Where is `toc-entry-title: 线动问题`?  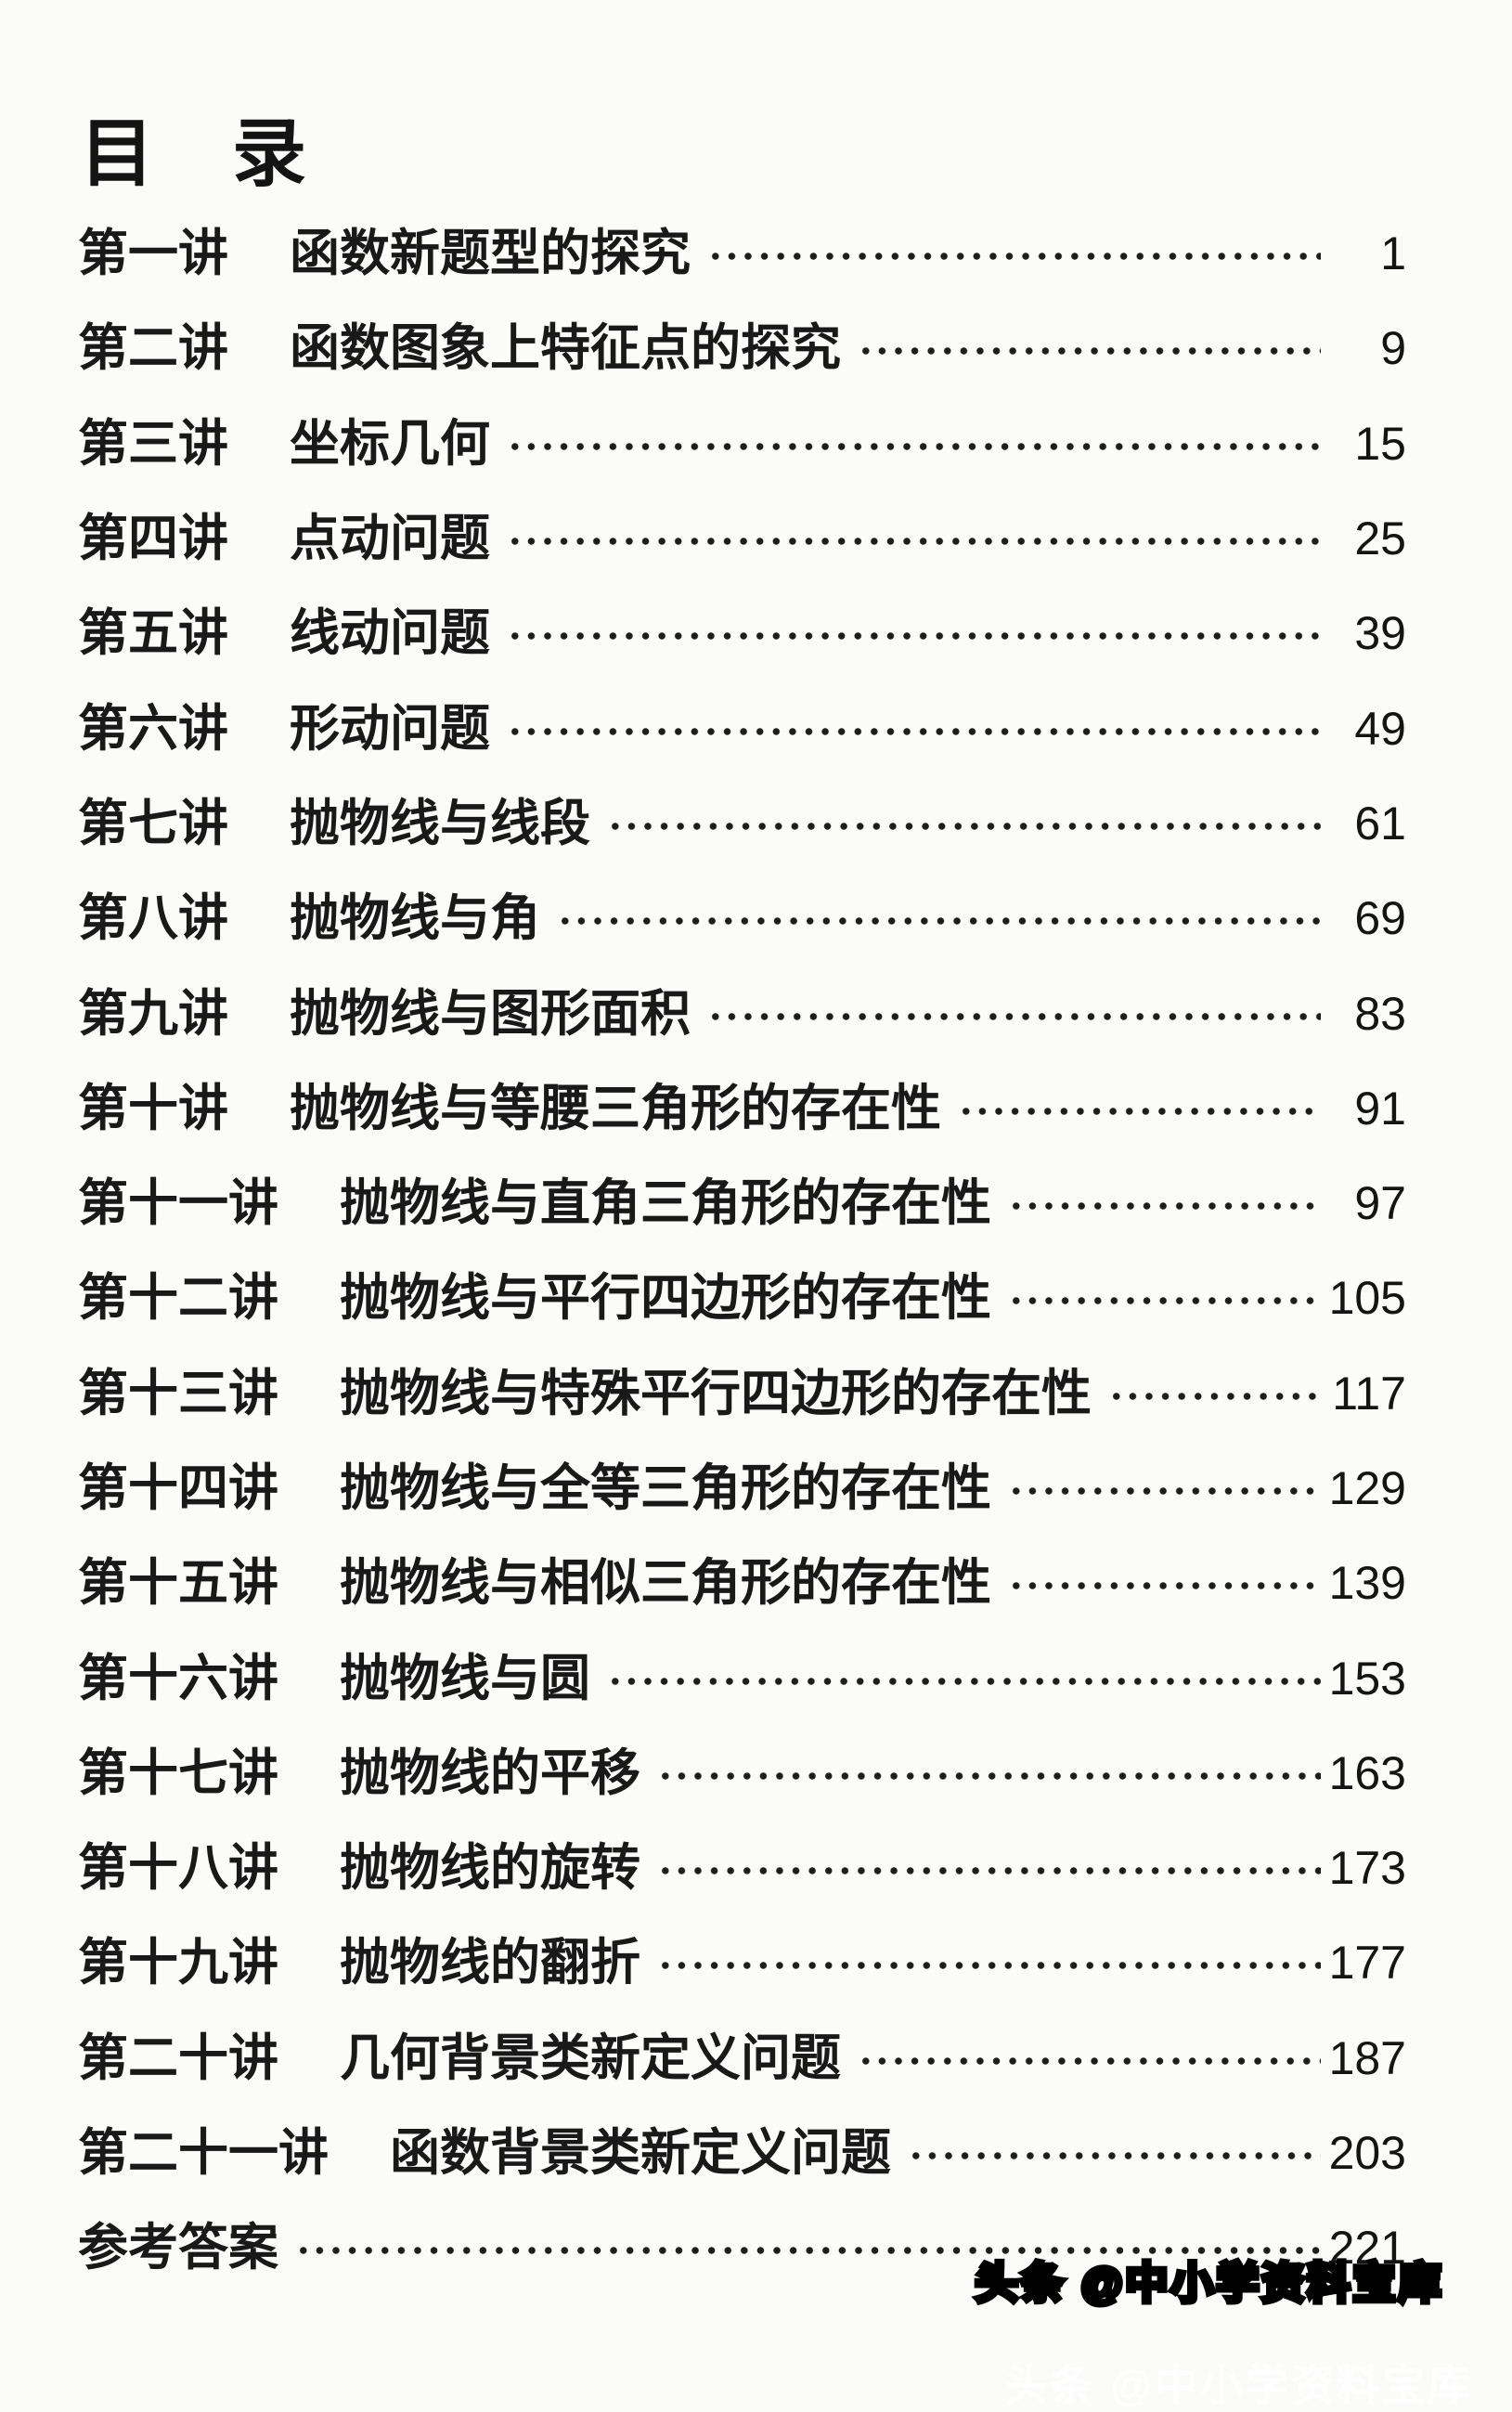
toc-entry-title: 线动问题 is located at coordinates (390, 633).